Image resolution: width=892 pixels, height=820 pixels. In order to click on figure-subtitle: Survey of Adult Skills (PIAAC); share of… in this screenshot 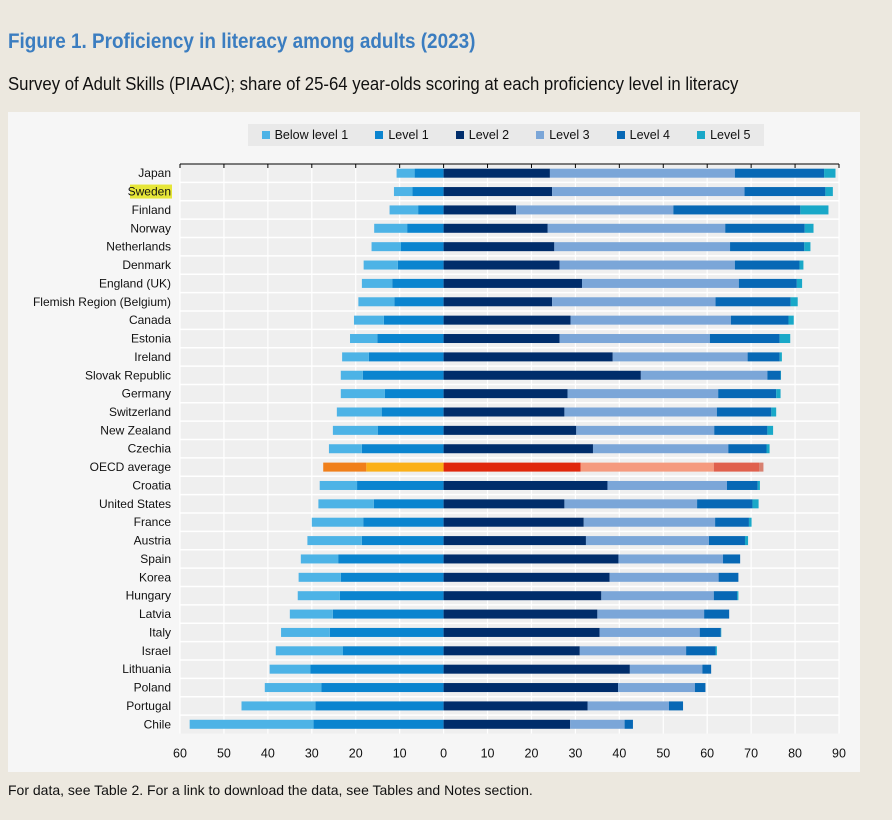, I will do `click(373, 84)`.